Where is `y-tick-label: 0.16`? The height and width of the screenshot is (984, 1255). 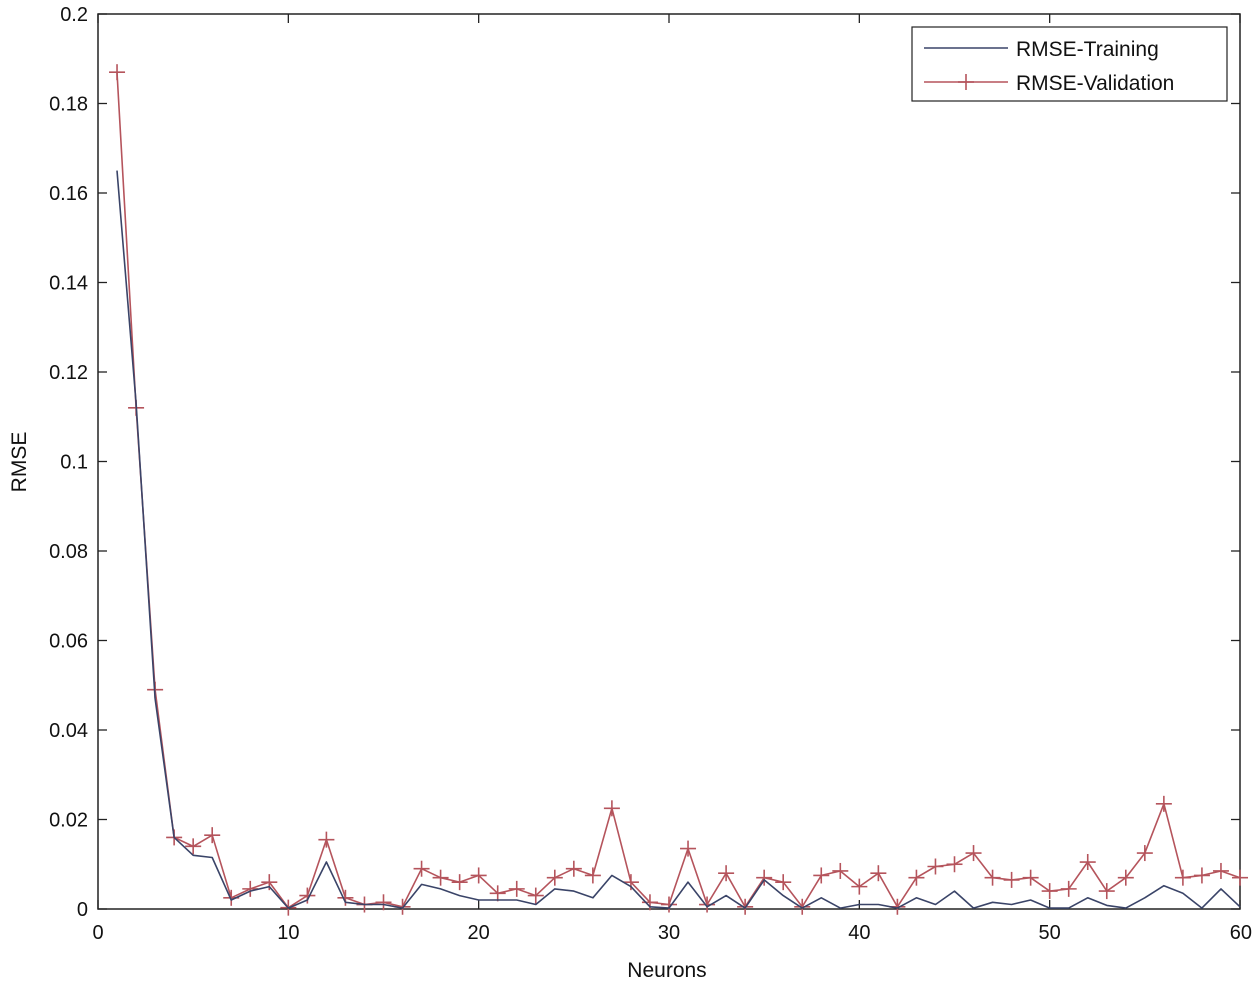
y-tick-label: 0.16 is located at coordinates (68, 194).